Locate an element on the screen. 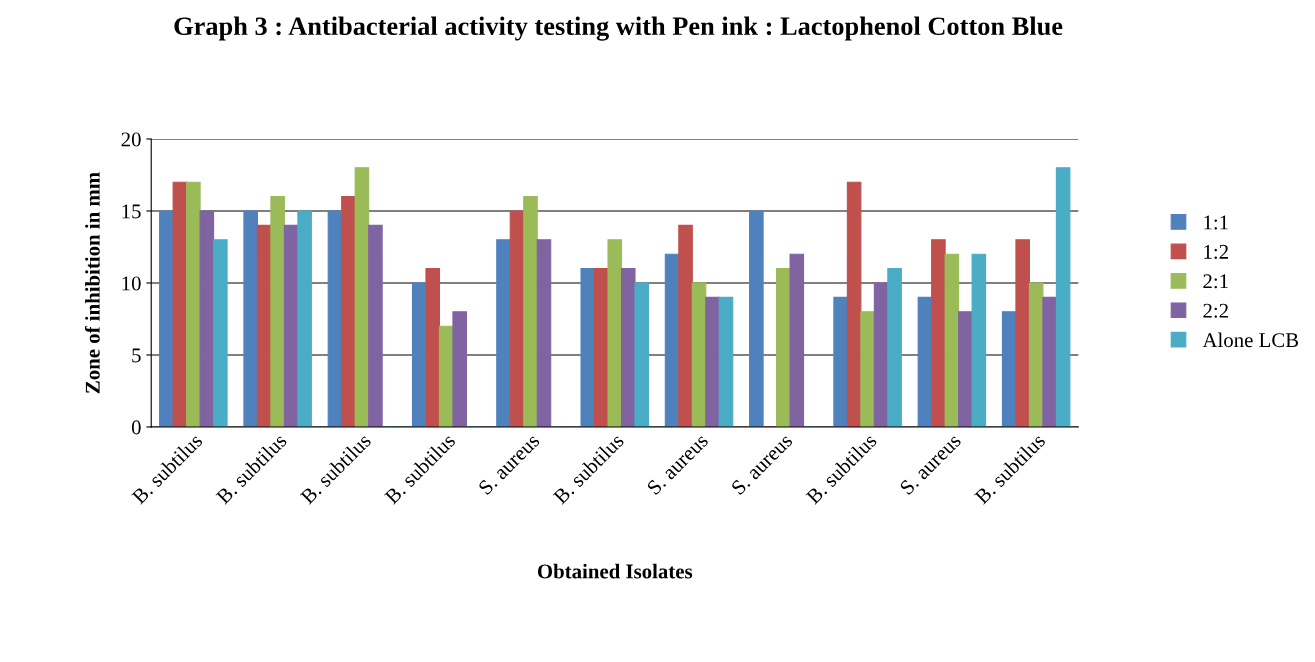  y-tick-label: 0 is located at coordinates (136, 427).